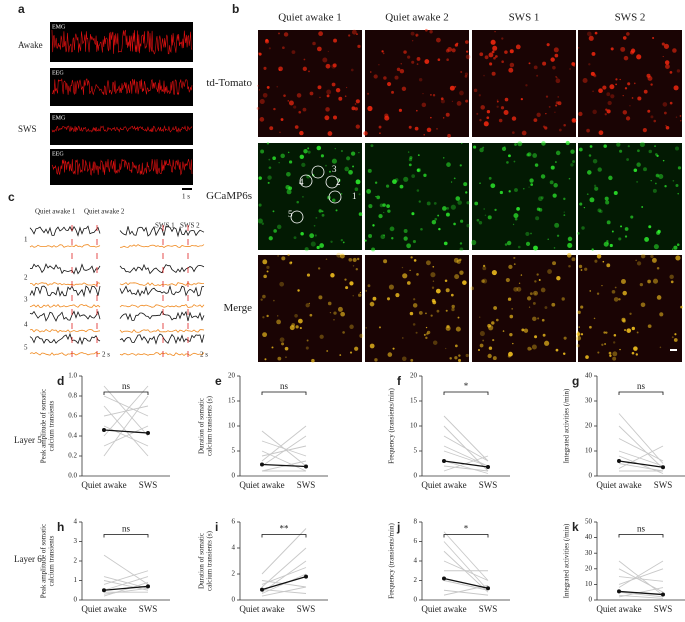  I want to click on x-tick-label: SWS, so click(306, 485).